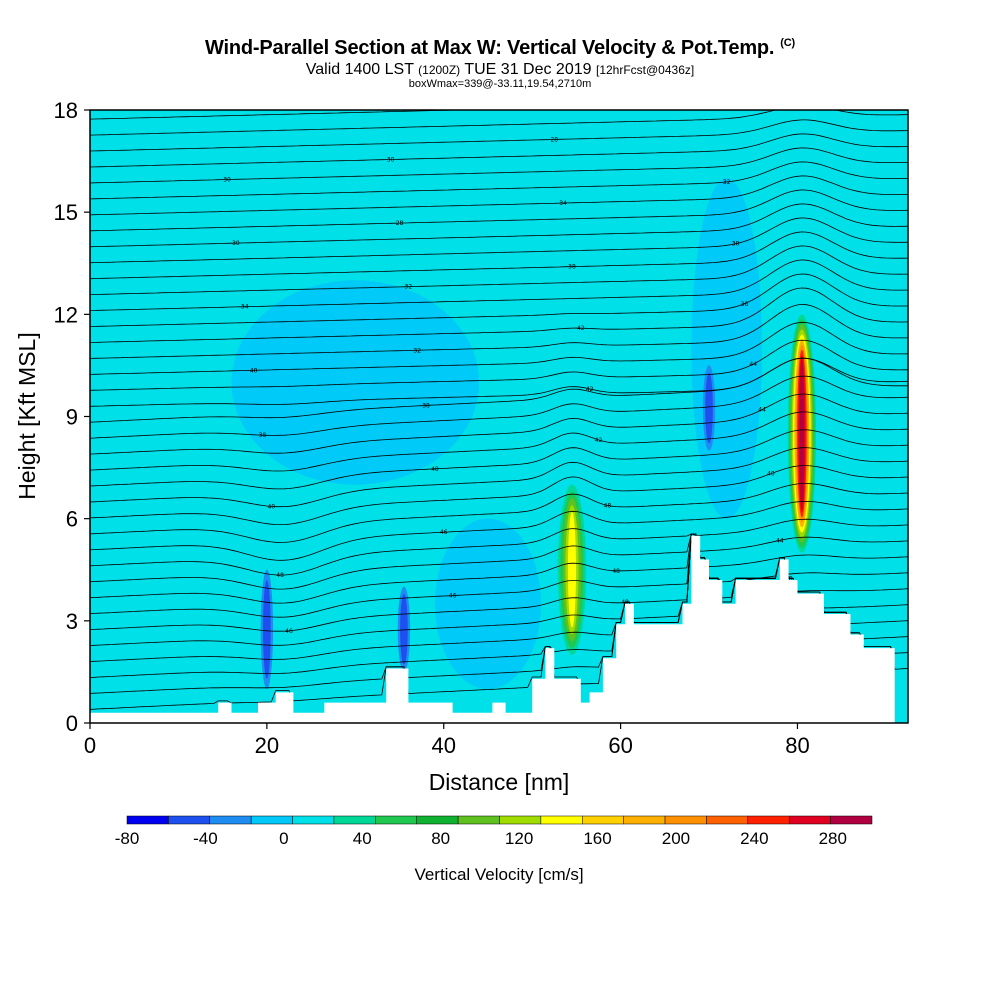  What do you see at coordinates (645, 70) in the screenshot?
I see `forecast-info: [12hrFcst@0436z]` at bounding box center [645, 70].